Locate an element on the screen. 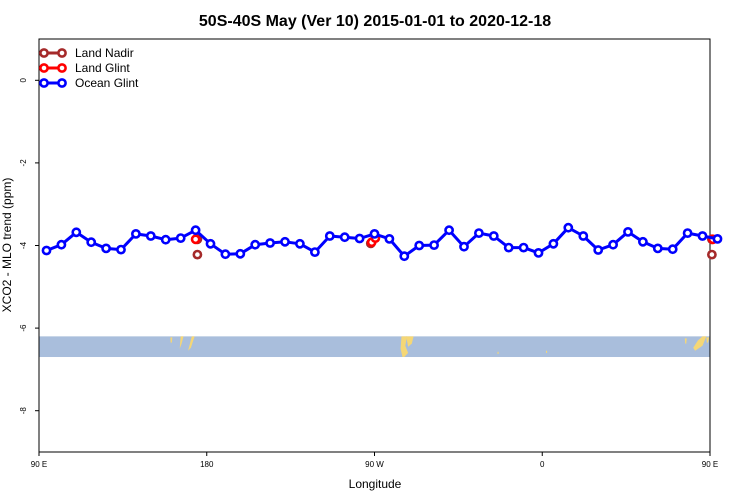 The width and height of the screenshot is (750, 500). land-glint-point is located at coordinates (195, 239).